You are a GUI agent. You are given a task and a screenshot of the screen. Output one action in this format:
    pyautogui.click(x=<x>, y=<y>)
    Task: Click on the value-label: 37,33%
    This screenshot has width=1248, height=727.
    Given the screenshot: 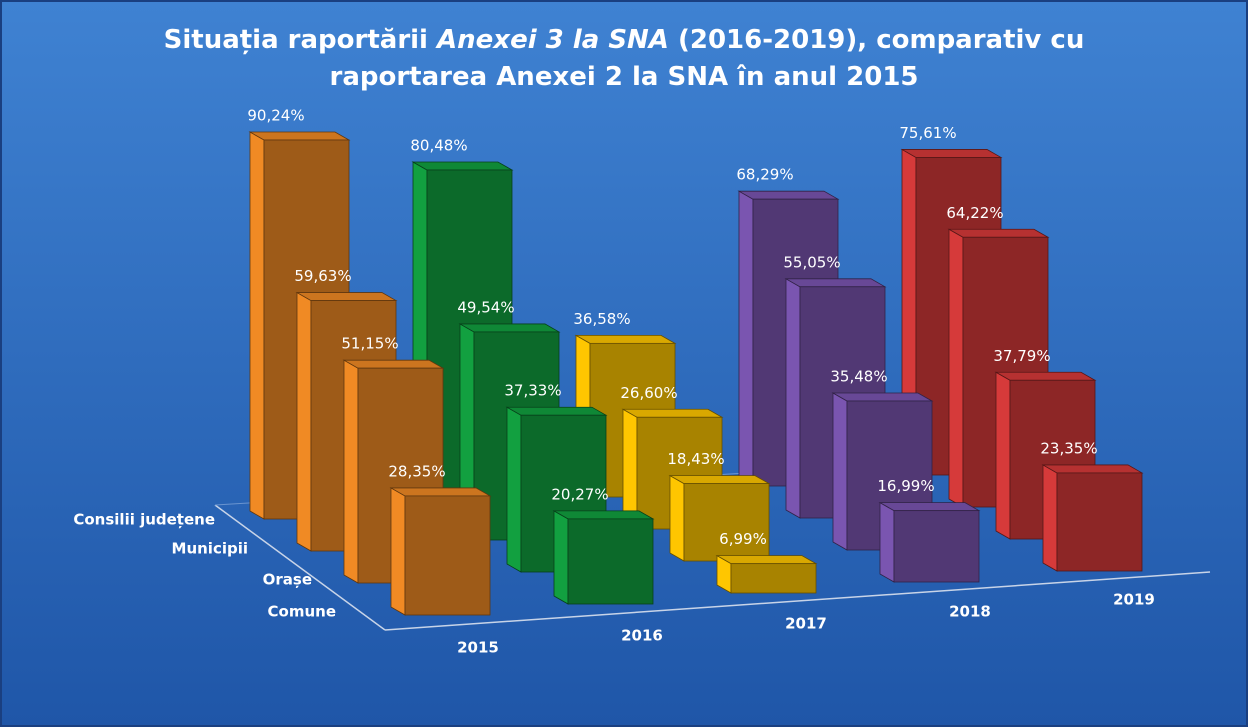 What is the action you would take?
    pyautogui.click(x=532, y=391)
    